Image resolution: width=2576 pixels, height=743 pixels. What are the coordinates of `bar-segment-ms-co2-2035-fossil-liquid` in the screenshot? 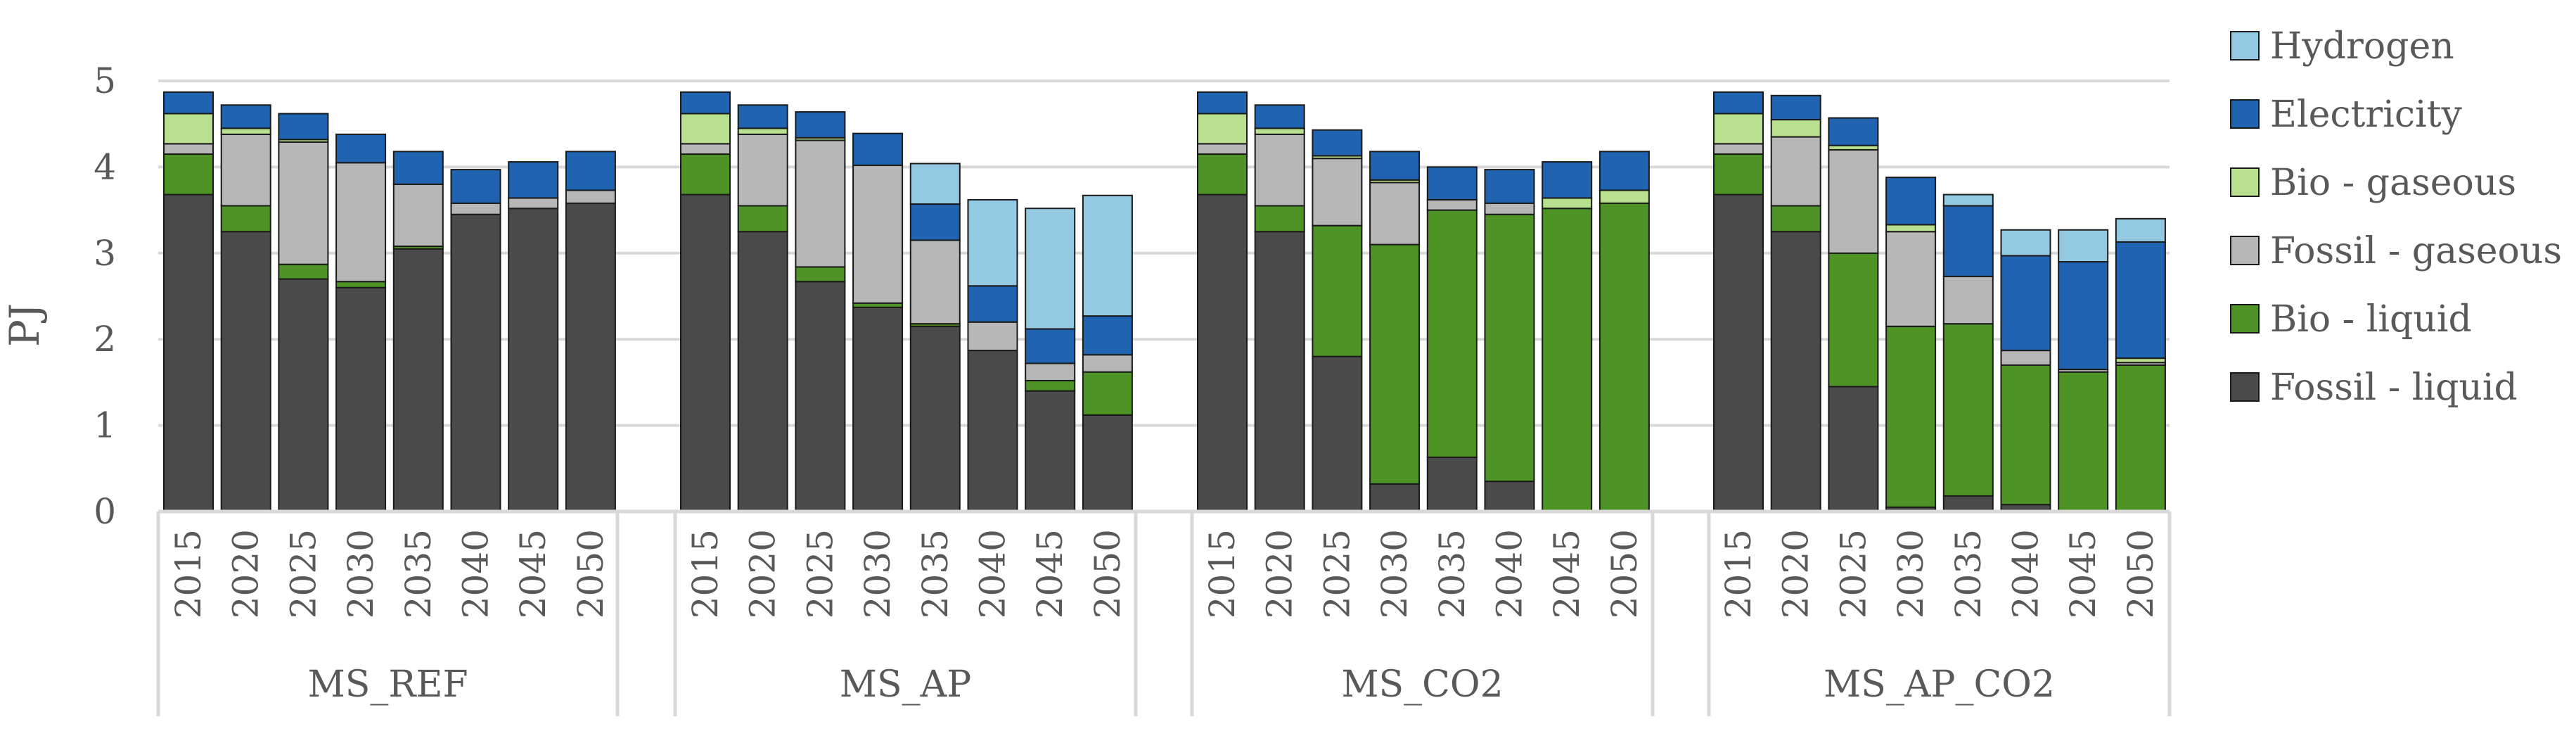 It's located at (1452, 484).